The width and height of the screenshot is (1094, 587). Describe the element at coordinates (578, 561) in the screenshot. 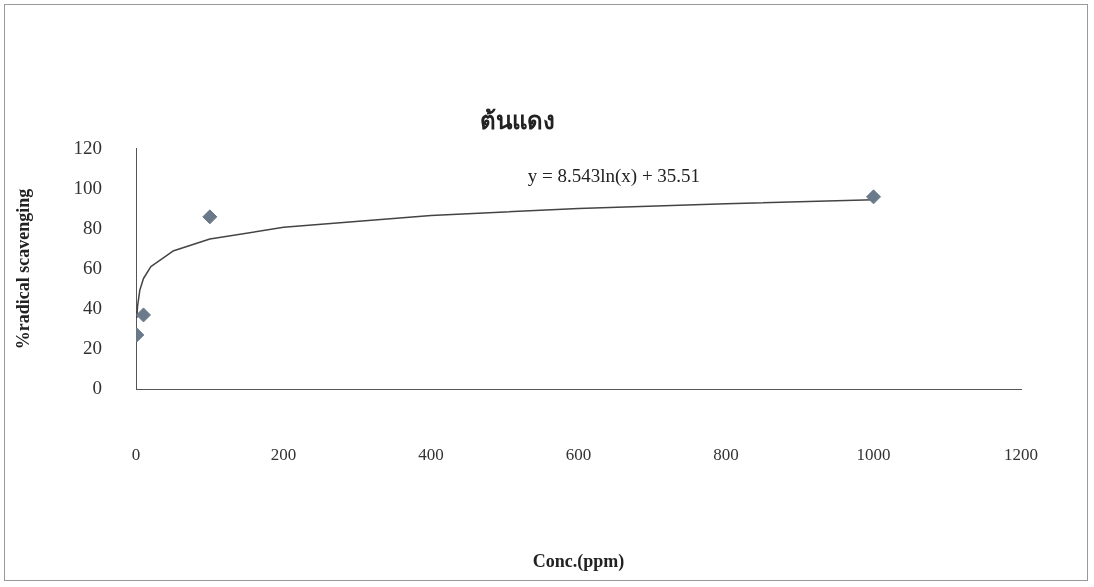

I see `x-axis-title: Conc.(ppm)` at that location.